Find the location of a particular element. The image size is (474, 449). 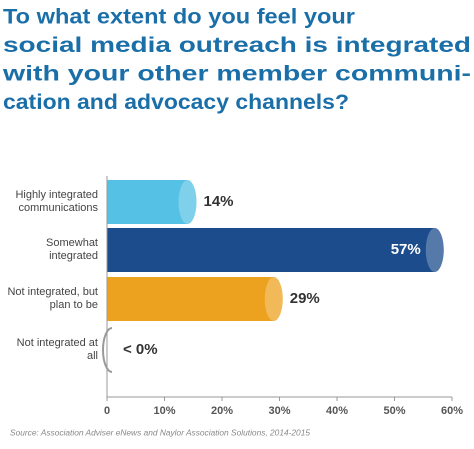

value-label: 14% is located at coordinates (219, 201).